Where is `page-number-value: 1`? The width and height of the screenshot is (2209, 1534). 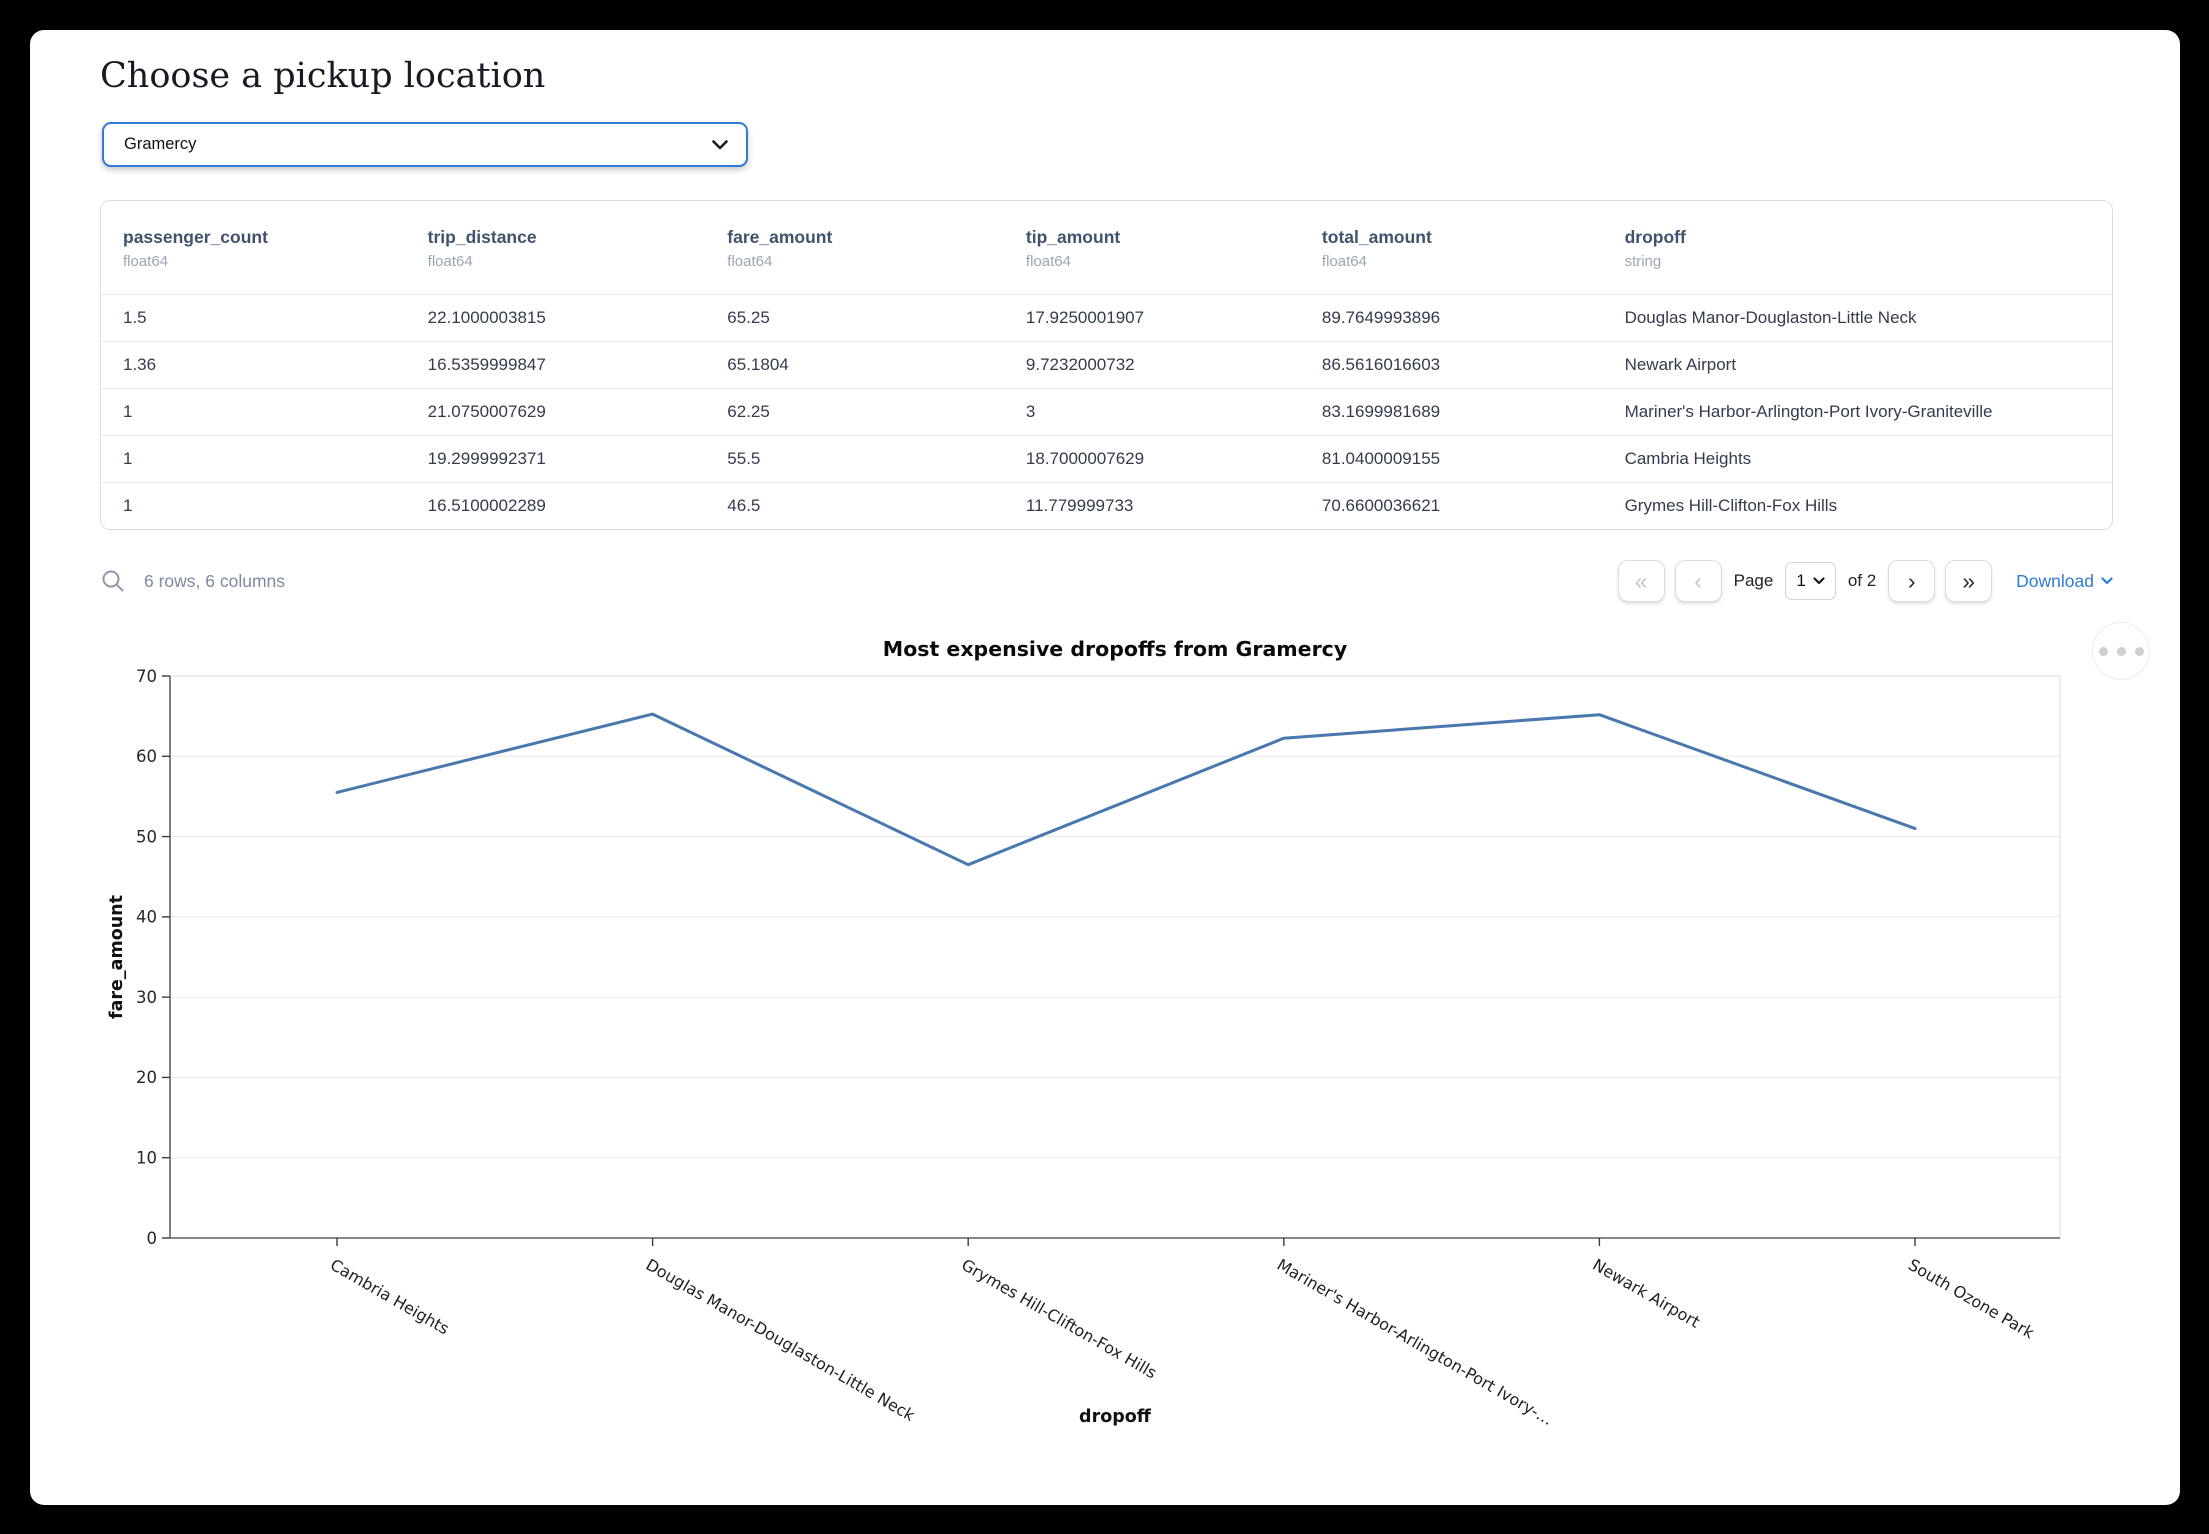
page-number-value: 1 is located at coordinates (1801, 580).